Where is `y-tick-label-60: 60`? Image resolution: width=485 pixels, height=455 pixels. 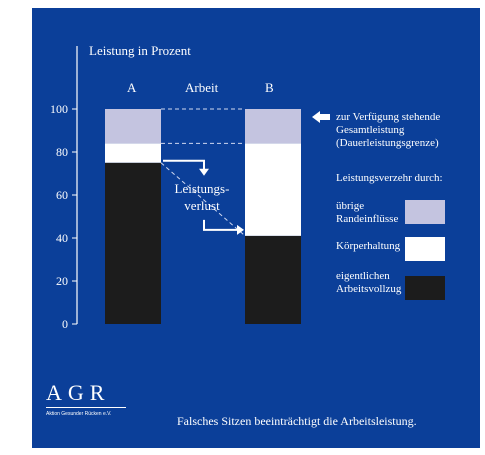 y-tick-label-60: 60 is located at coordinates (62, 195).